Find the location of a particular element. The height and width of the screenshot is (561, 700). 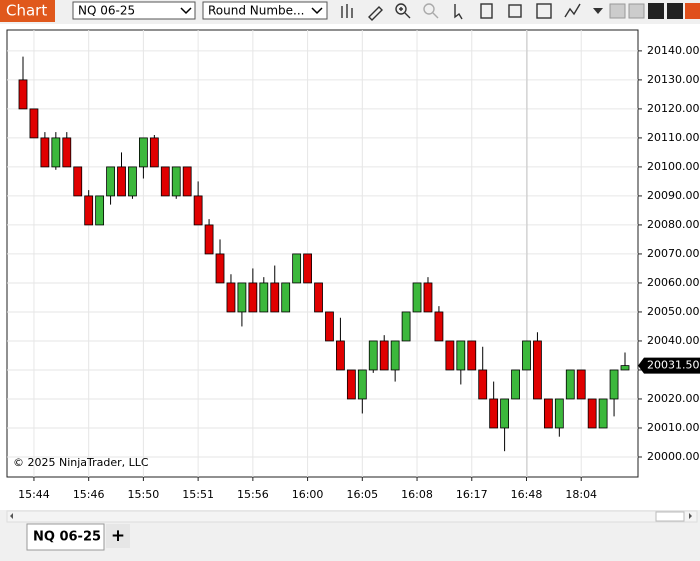

price-marker-label: 20031.50 is located at coordinates (673, 365).